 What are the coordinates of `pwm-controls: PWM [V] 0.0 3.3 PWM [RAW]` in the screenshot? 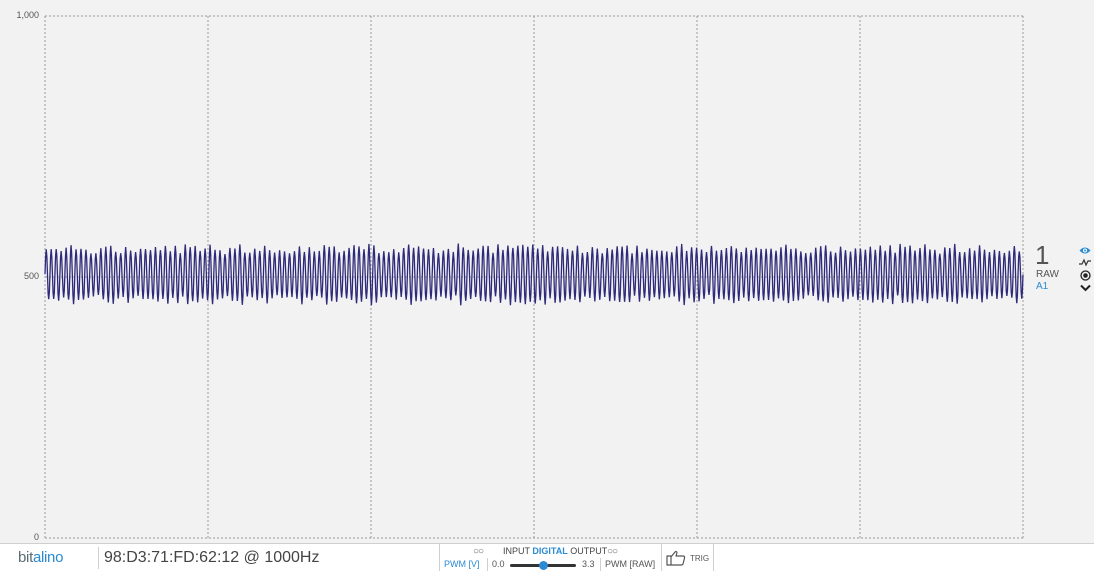 It's located at (550, 564).